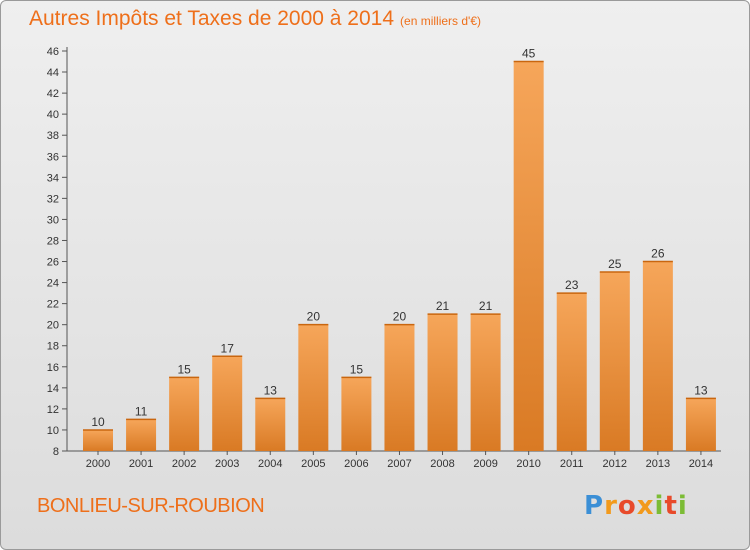 This screenshot has height=550, width=750. I want to click on data-label: 25, so click(615, 264).